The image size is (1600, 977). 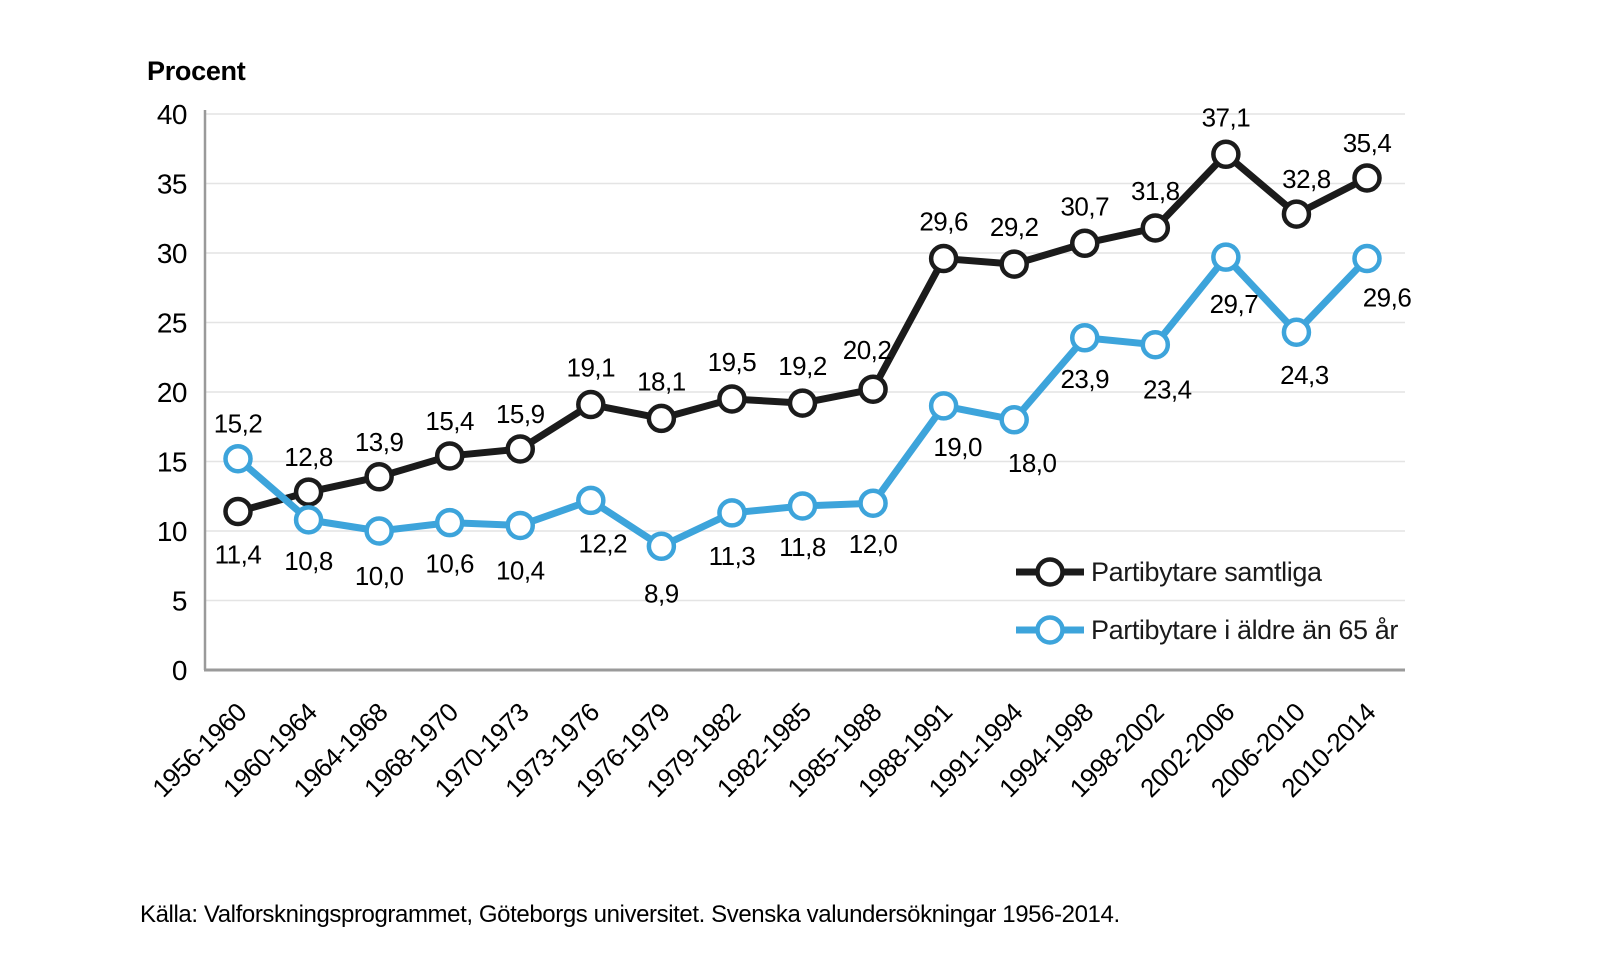 I want to click on data-point-label: 15,4, so click(x=449, y=421).